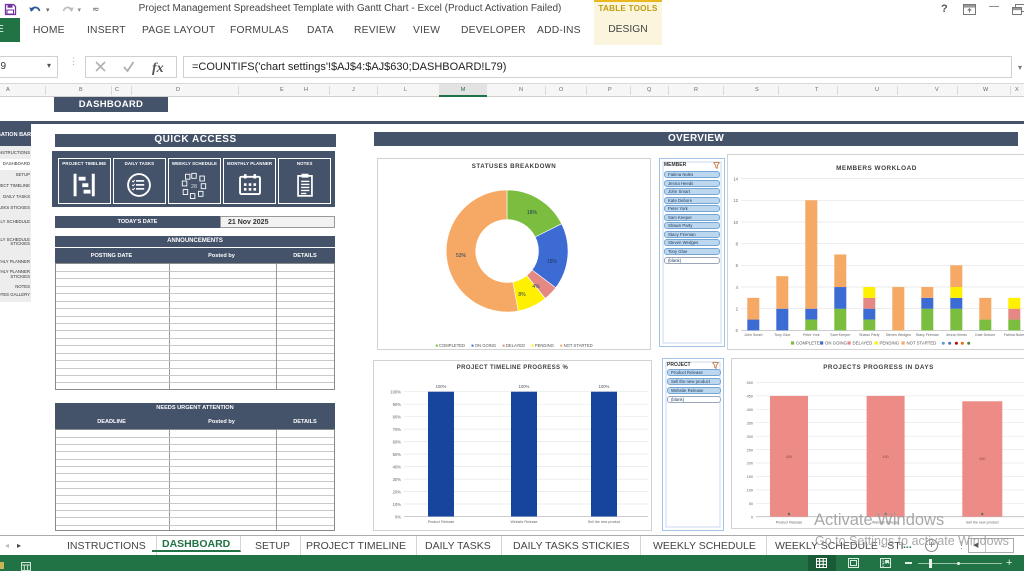 The width and height of the screenshot is (1024, 571). I want to click on svg-text: 60%, so click(397, 442).